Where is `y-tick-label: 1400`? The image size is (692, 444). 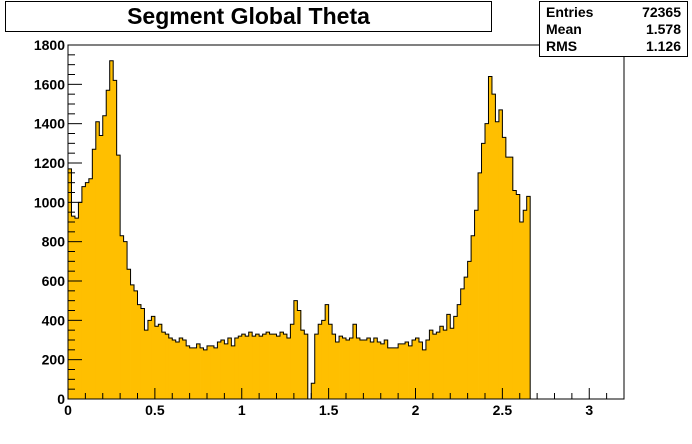 y-tick-label: 1400 is located at coordinates (49, 124).